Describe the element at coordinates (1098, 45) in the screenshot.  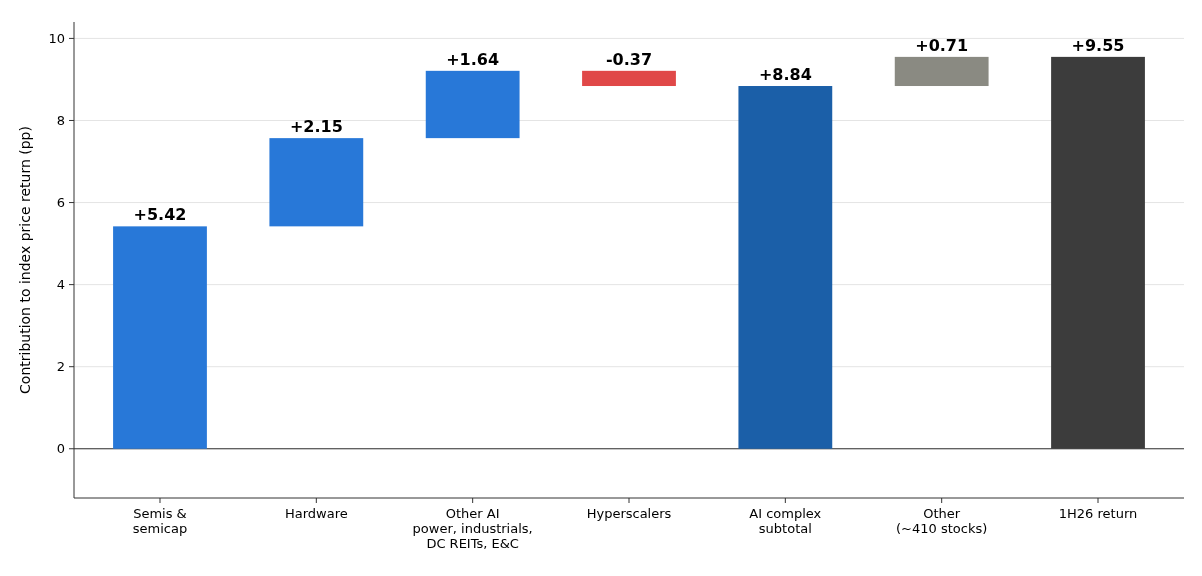
I see `data-label: +9.55` at that location.